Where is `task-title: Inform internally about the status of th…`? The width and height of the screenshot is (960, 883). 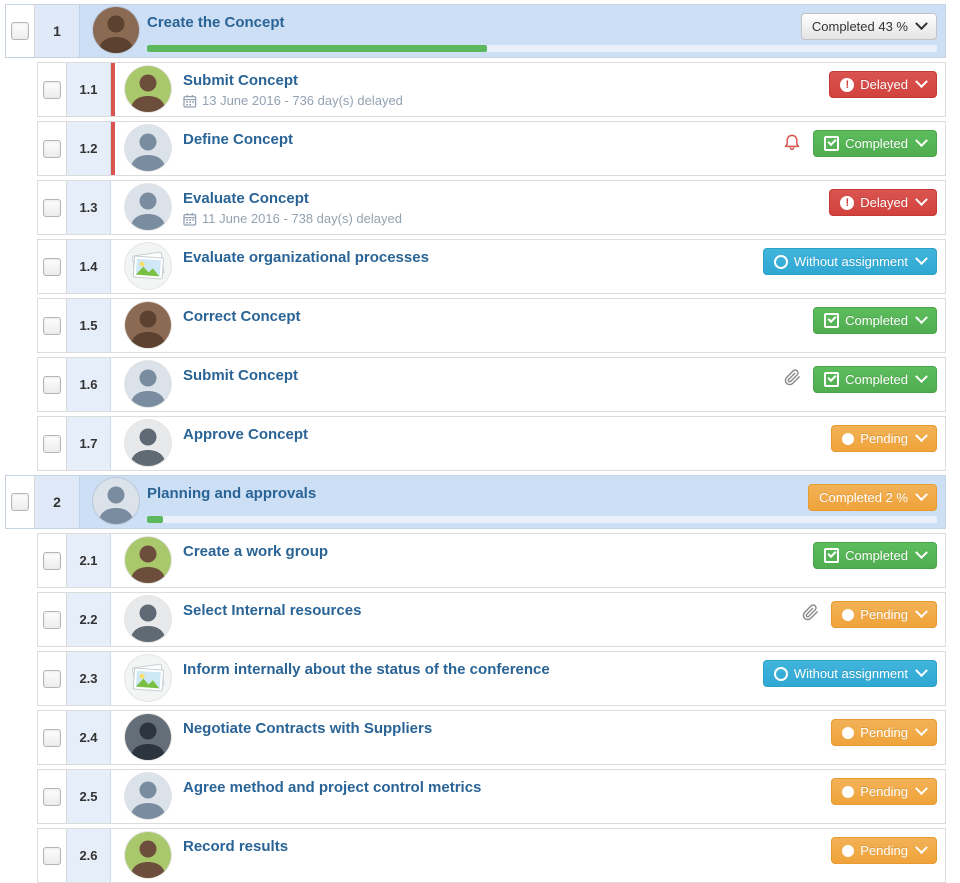 task-title: Inform internally about the status of th… is located at coordinates (366, 669).